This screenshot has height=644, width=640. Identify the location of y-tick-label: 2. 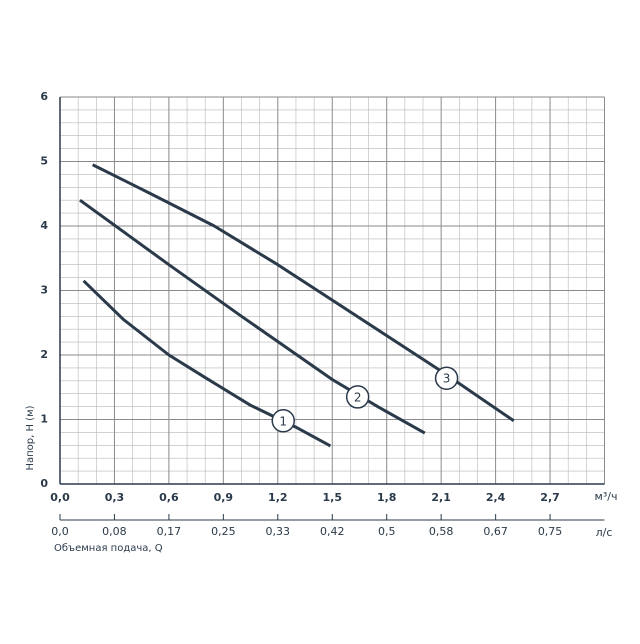
(44, 354).